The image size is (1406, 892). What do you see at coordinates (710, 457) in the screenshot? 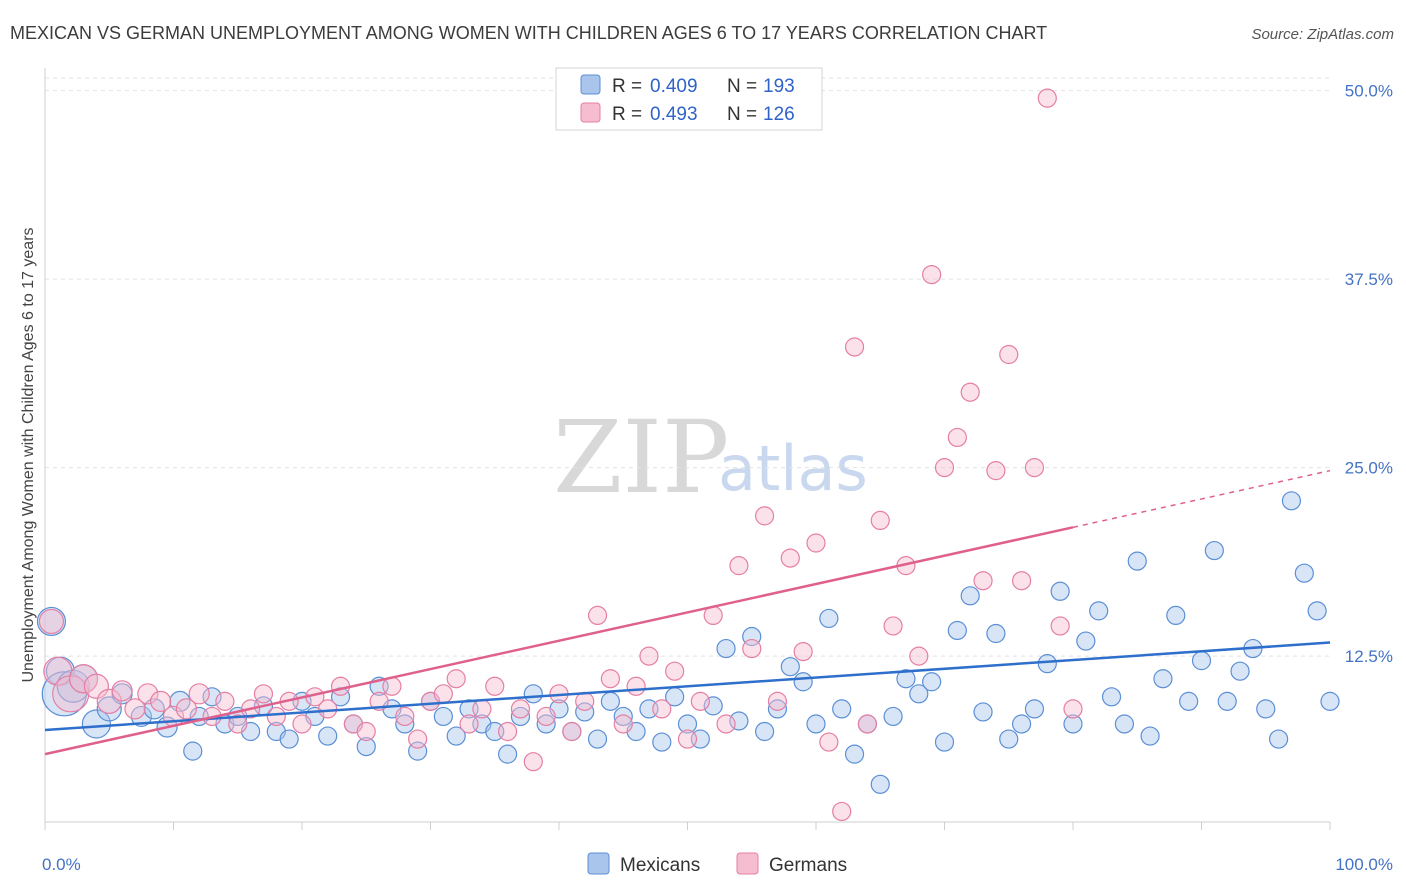
I see `watermark: ZIP atlas` at bounding box center [710, 457].